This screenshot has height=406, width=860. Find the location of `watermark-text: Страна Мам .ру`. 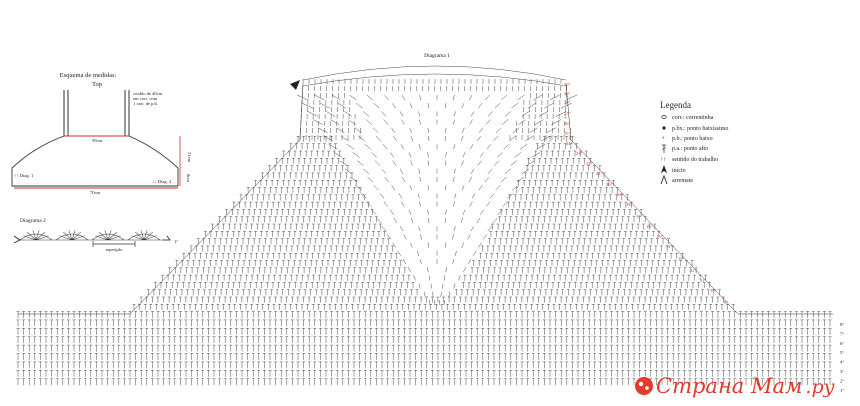

watermark-text: Страна Мам .ру is located at coordinates (745, 386).